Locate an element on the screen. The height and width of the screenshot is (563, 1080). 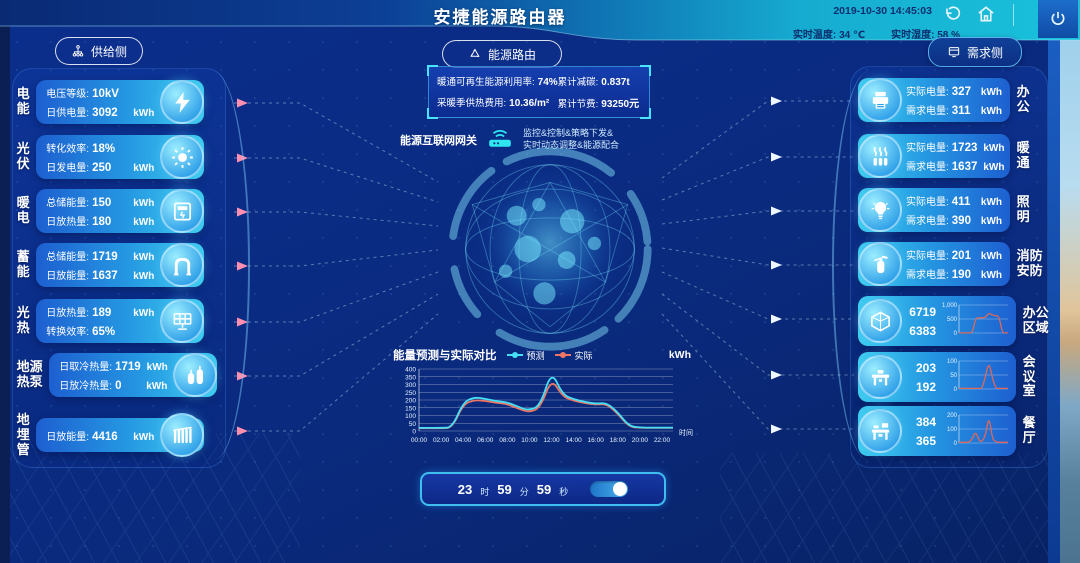
mesh-decoration-right is located at coordinates (885, 508).